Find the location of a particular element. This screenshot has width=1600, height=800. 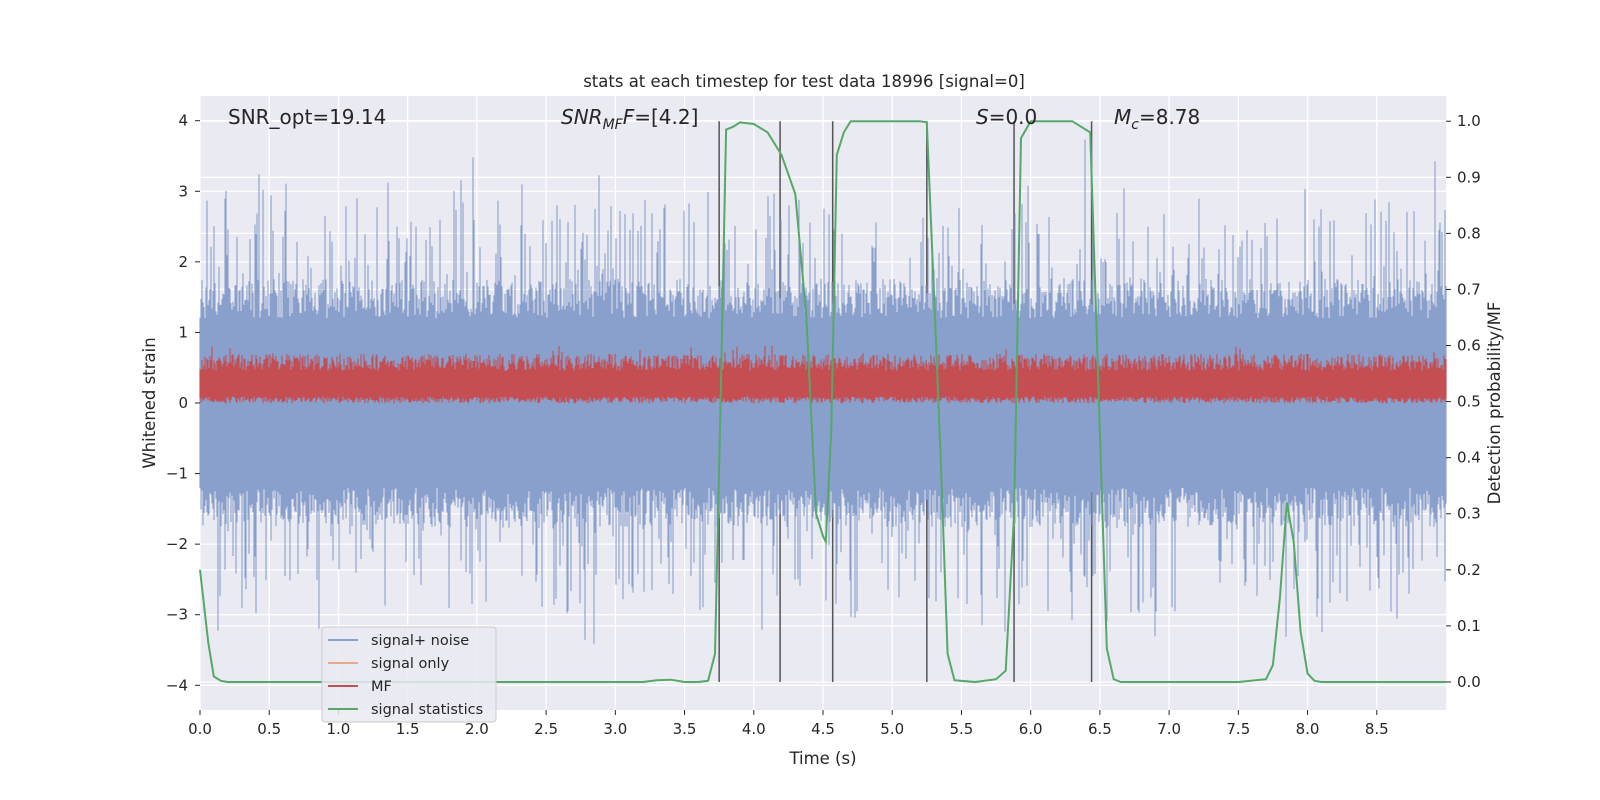

y-tick-label: 0 is located at coordinates (183, 403).